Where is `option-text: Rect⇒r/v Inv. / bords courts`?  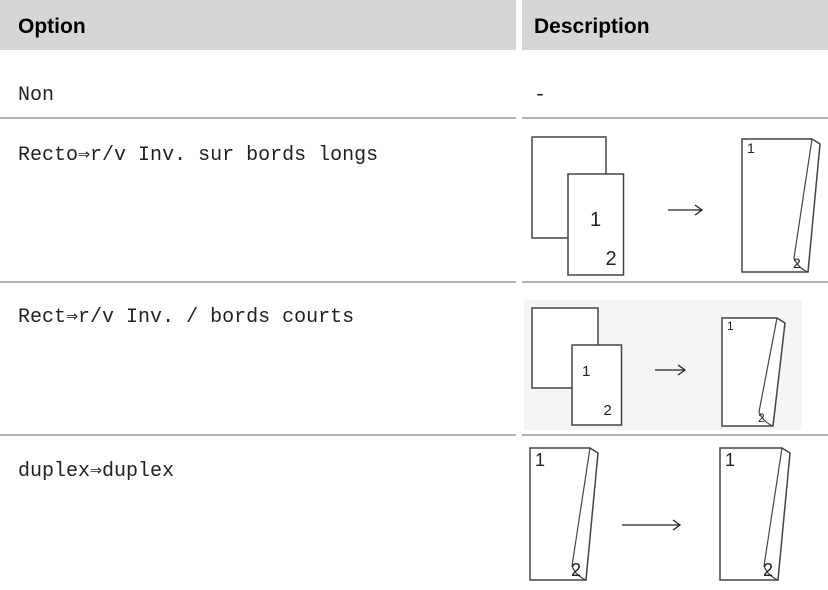
option-text: Rect⇒r/v Inv. / bords courts is located at coordinates (186, 317).